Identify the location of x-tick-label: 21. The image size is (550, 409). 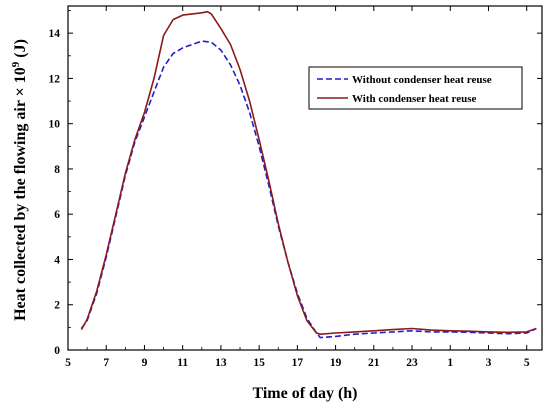
(374, 363).